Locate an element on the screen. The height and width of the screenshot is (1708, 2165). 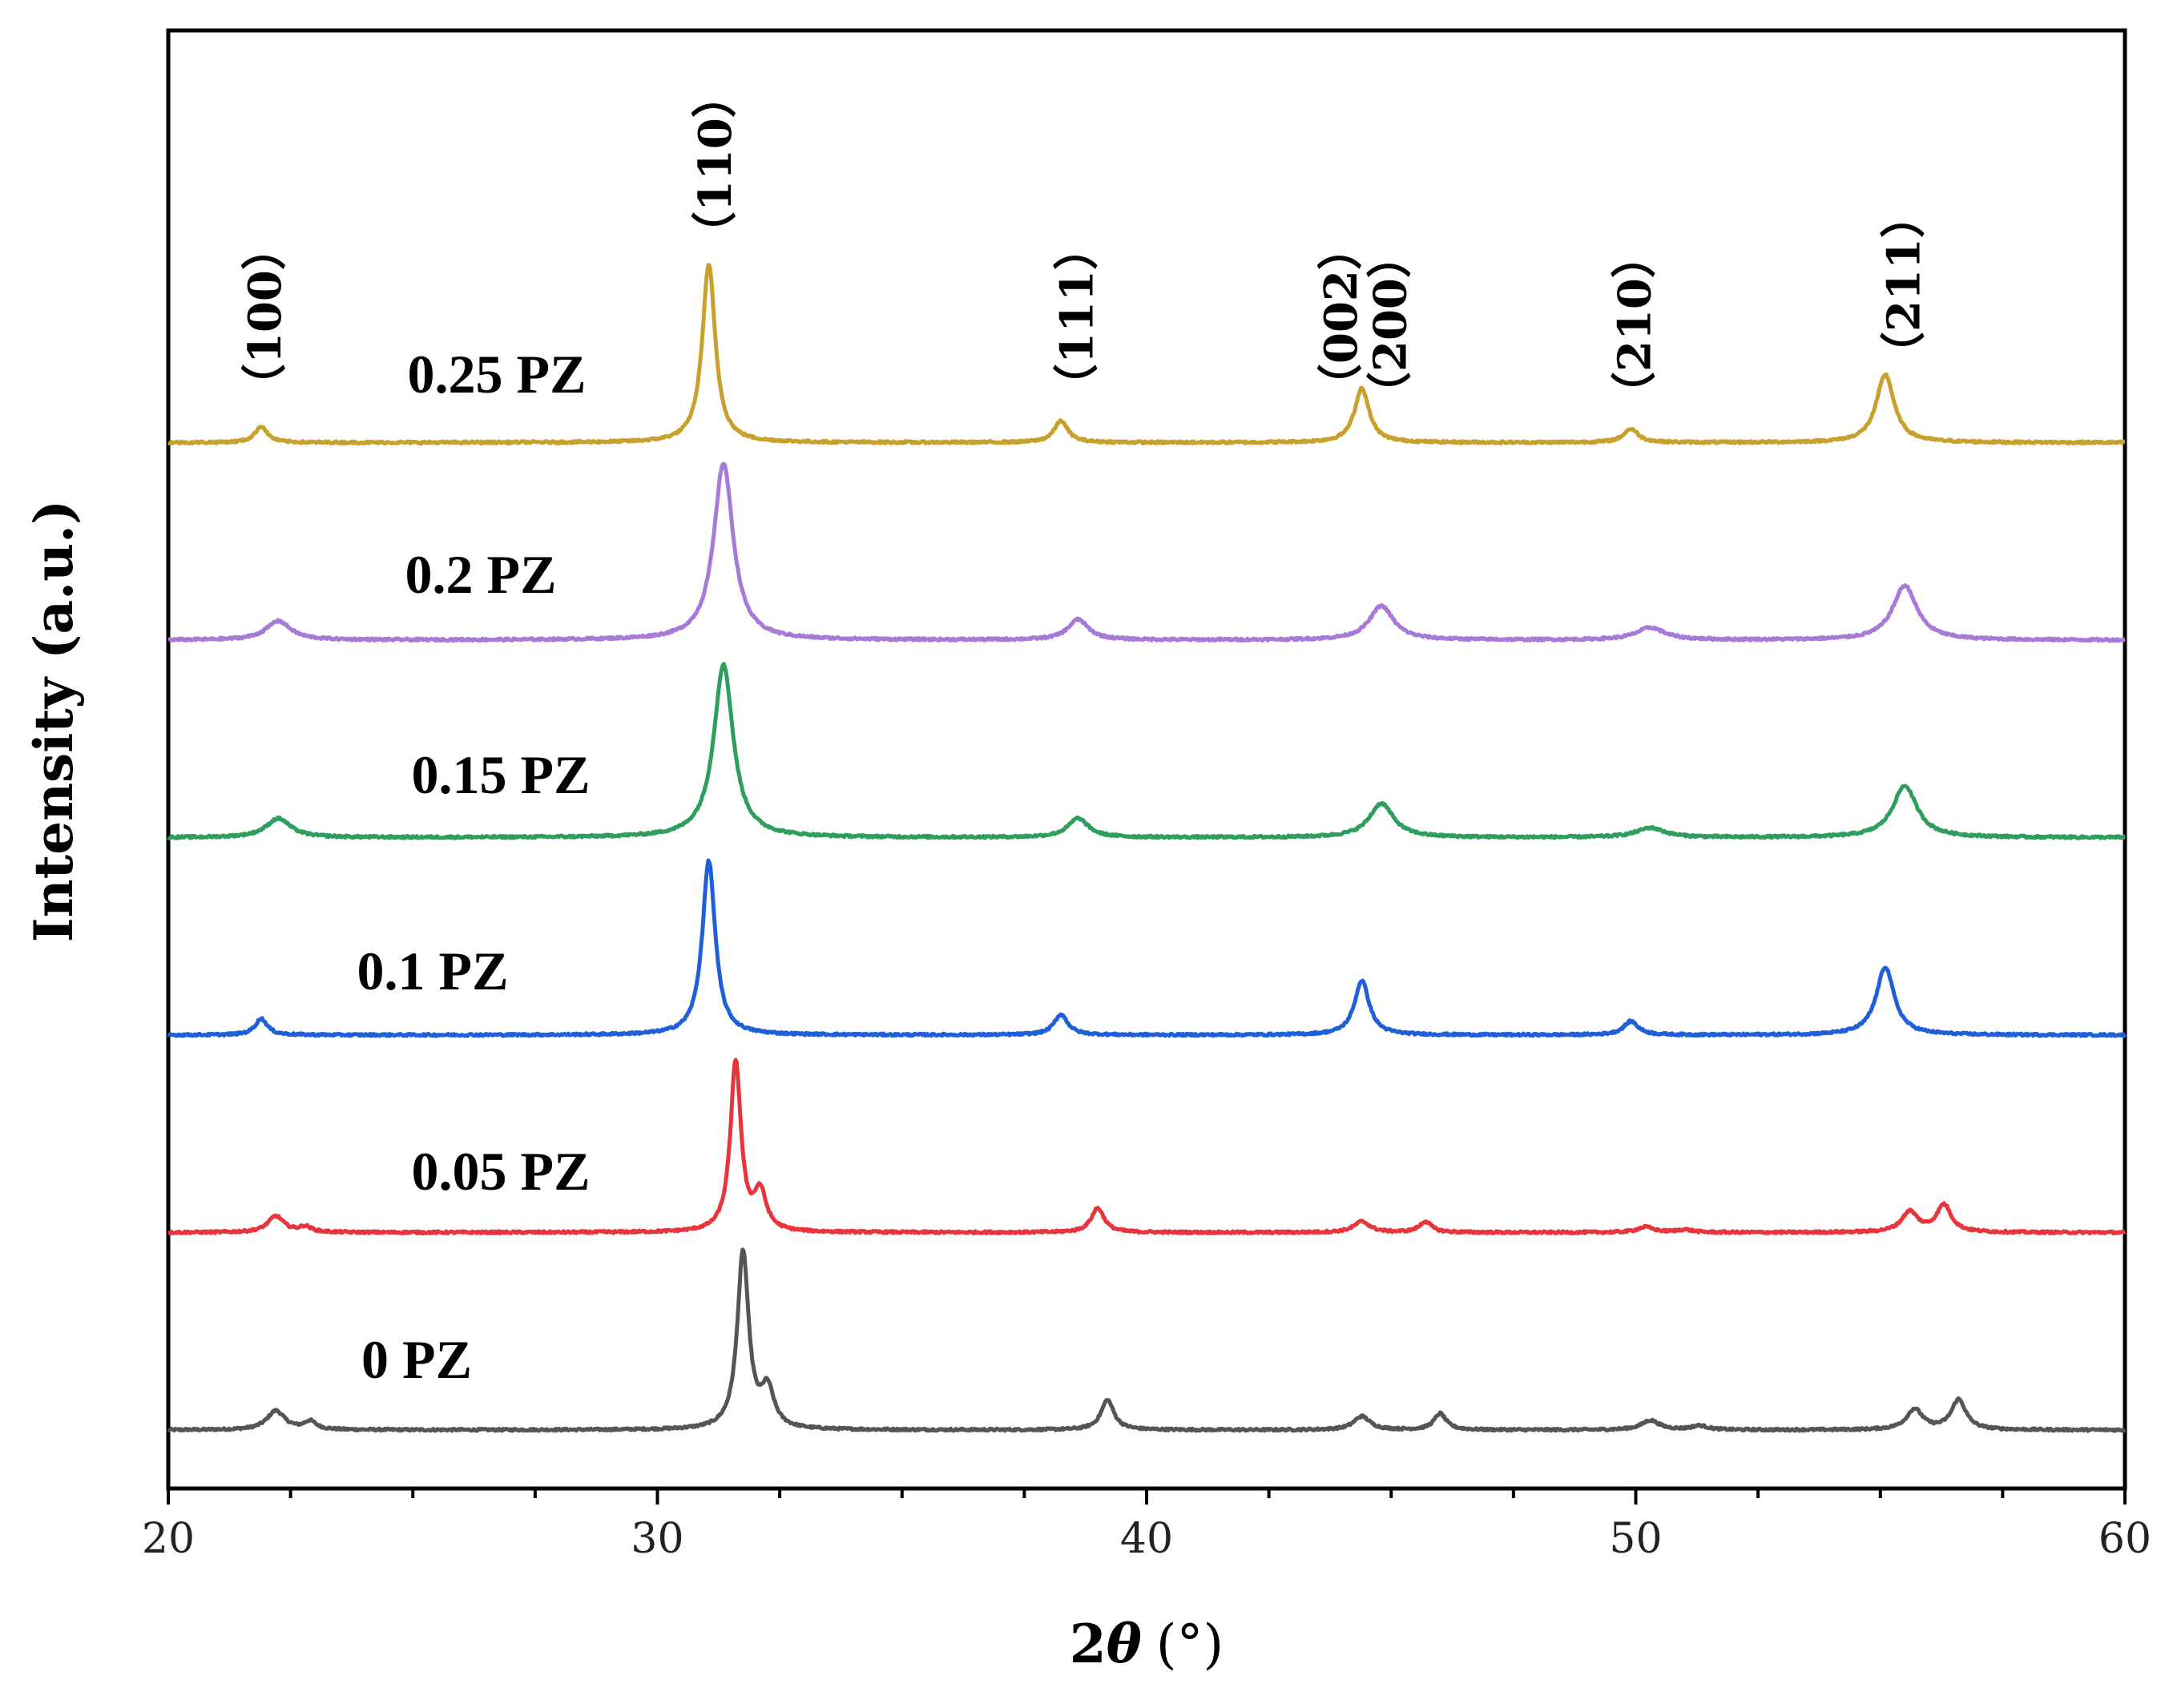
peak-annotation: （002） is located at coordinates (1341, 317).